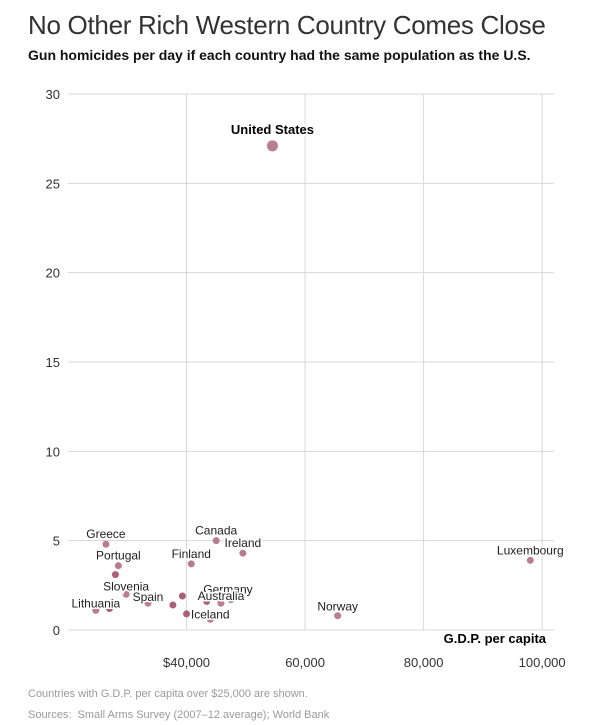 This screenshot has width=590, height=725. I want to click on x-tick-label: $40,000, so click(186, 662).